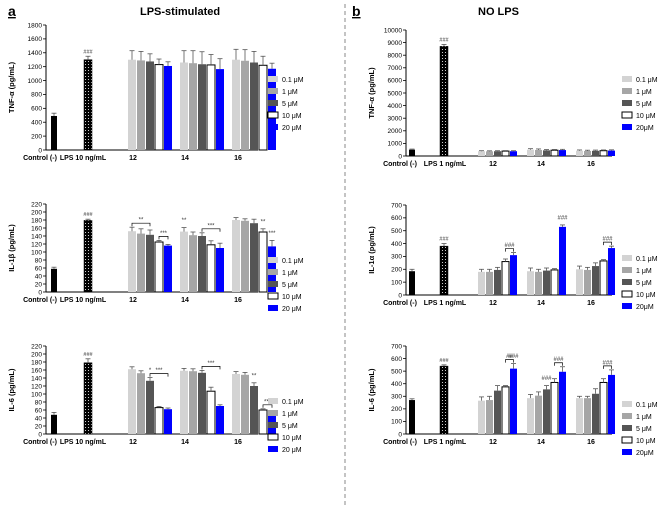 Image resolution: width=669 pixels, height=510 pixels. What do you see at coordinates (35, 81) in the screenshot?
I see `y-tick-label: 1000` at bounding box center [35, 81].